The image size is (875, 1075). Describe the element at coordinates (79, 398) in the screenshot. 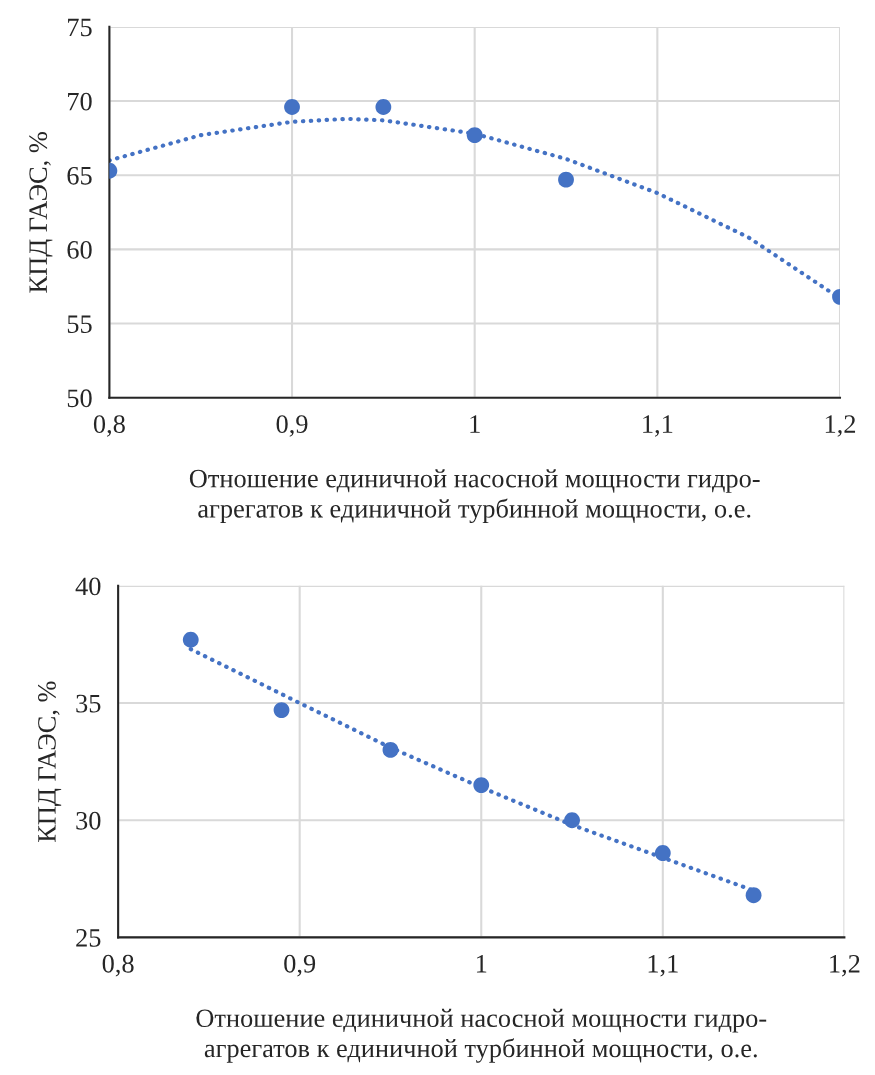

I see `y-tick-label: 50` at that location.